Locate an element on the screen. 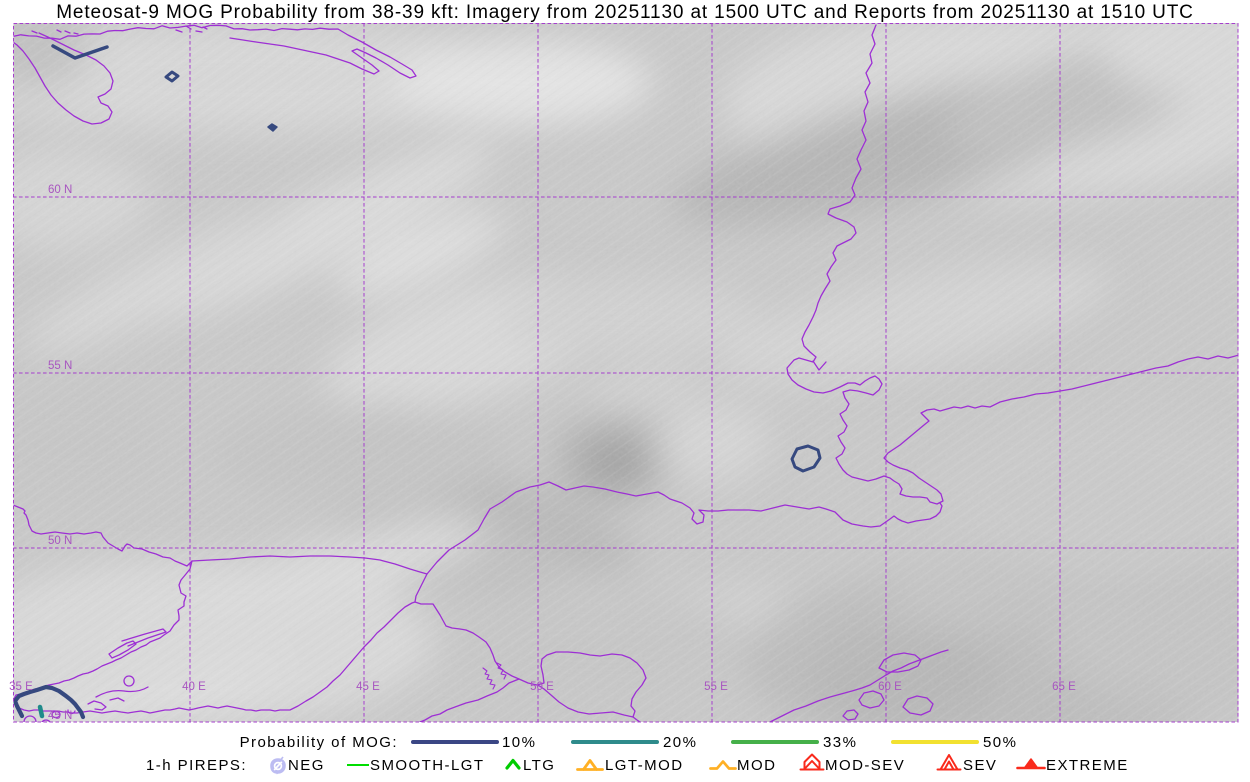 This screenshot has width=1250, height=782. svg-text: 55 E is located at coordinates (716, 687).